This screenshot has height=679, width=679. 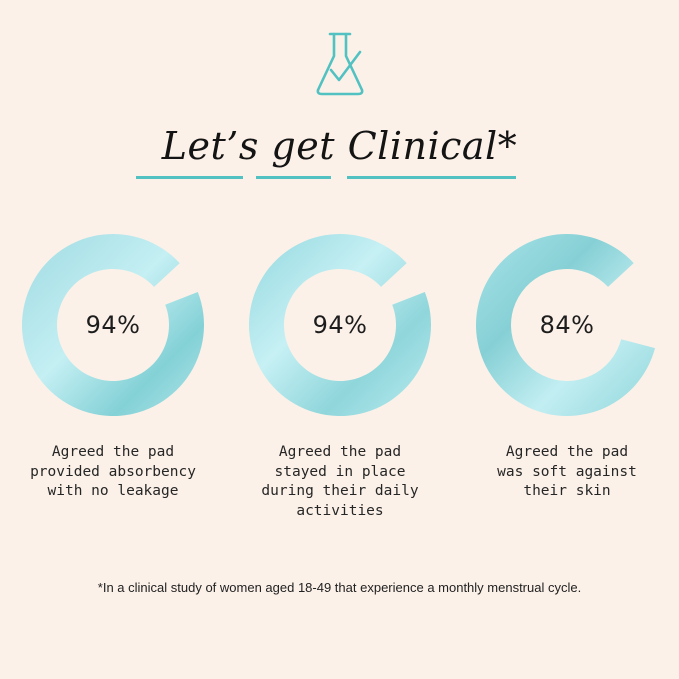 I want to click on caption-line: during their daily, so click(x=340, y=491).